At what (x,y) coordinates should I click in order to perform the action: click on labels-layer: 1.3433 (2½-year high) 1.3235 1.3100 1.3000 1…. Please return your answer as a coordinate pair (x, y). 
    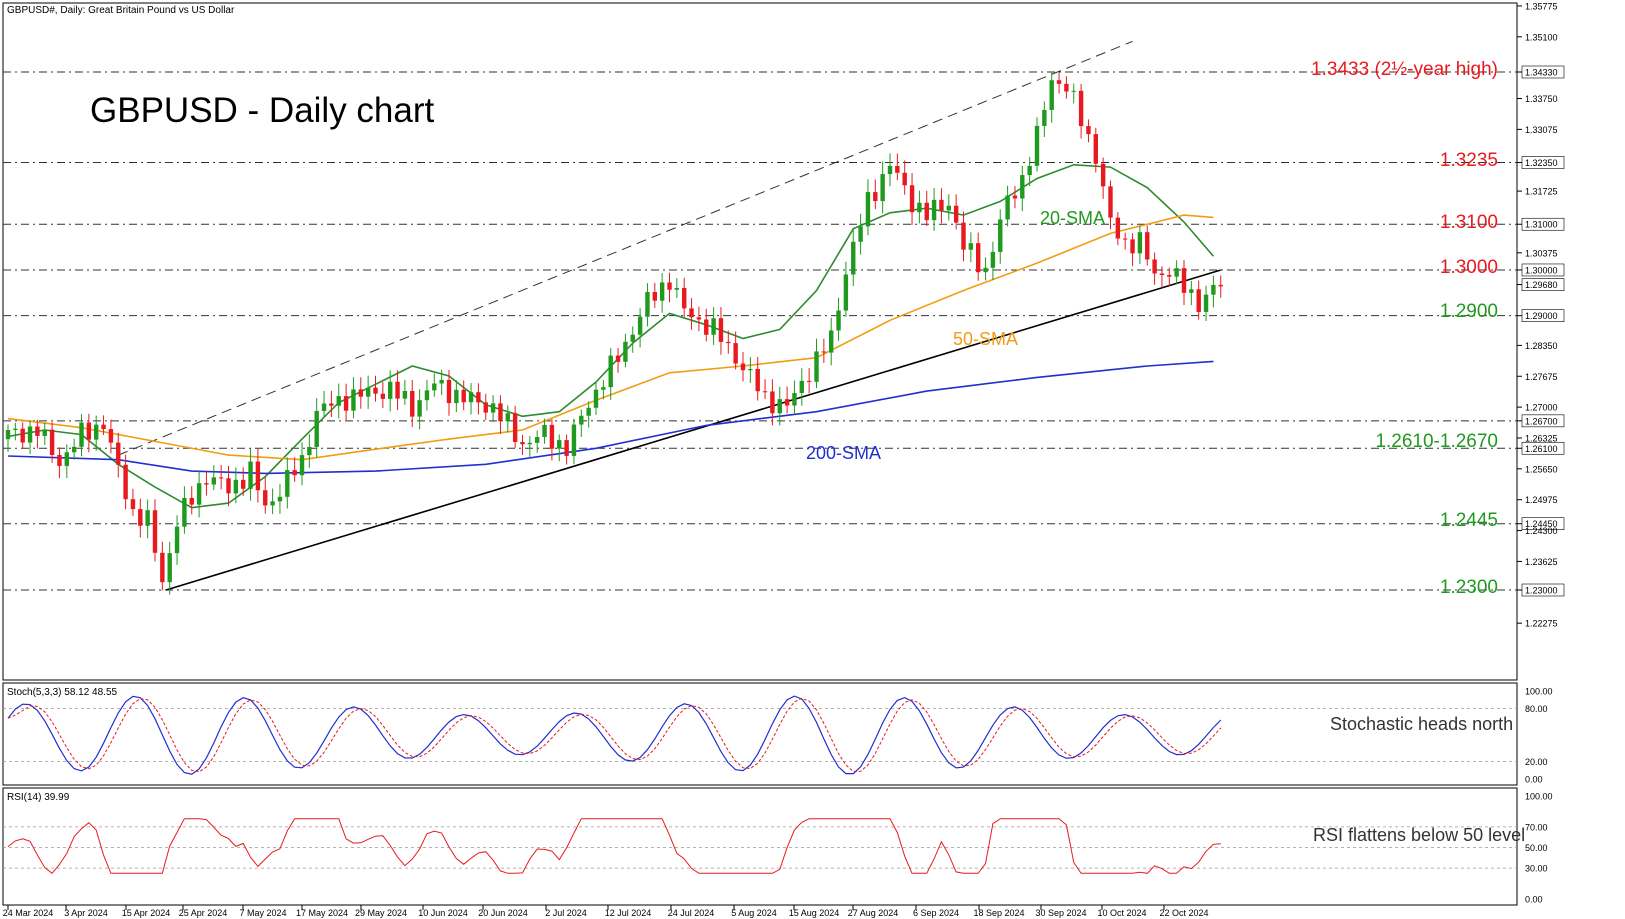
    Looking at the image, I should click on (1404, 328).